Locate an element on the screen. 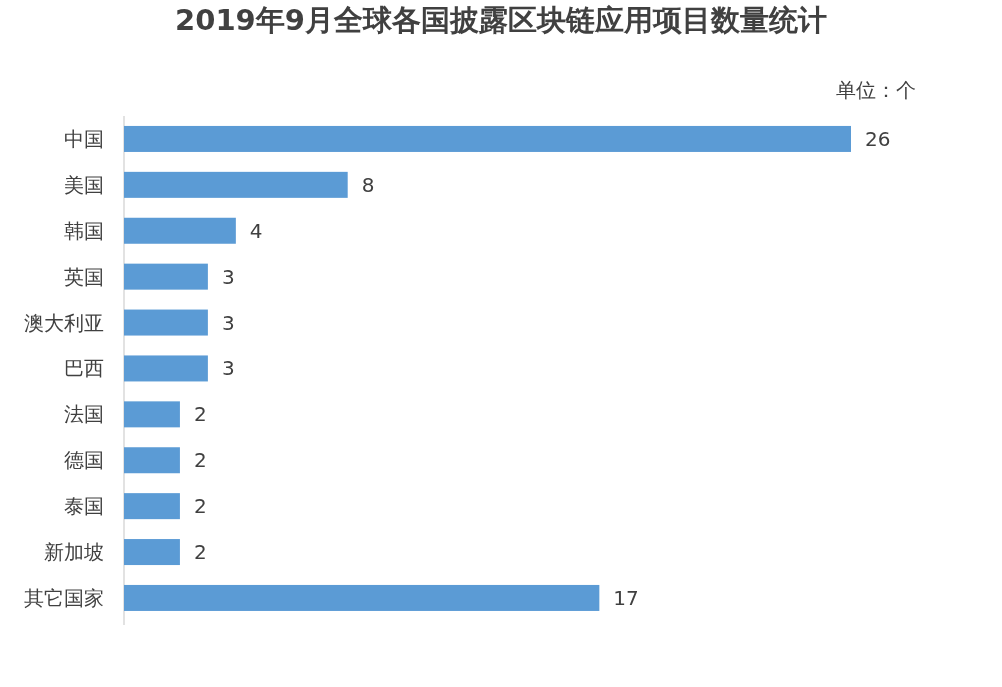 The height and width of the screenshot is (687, 1002). y-tick-label: 泰国 is located at coordinates (84, 506).